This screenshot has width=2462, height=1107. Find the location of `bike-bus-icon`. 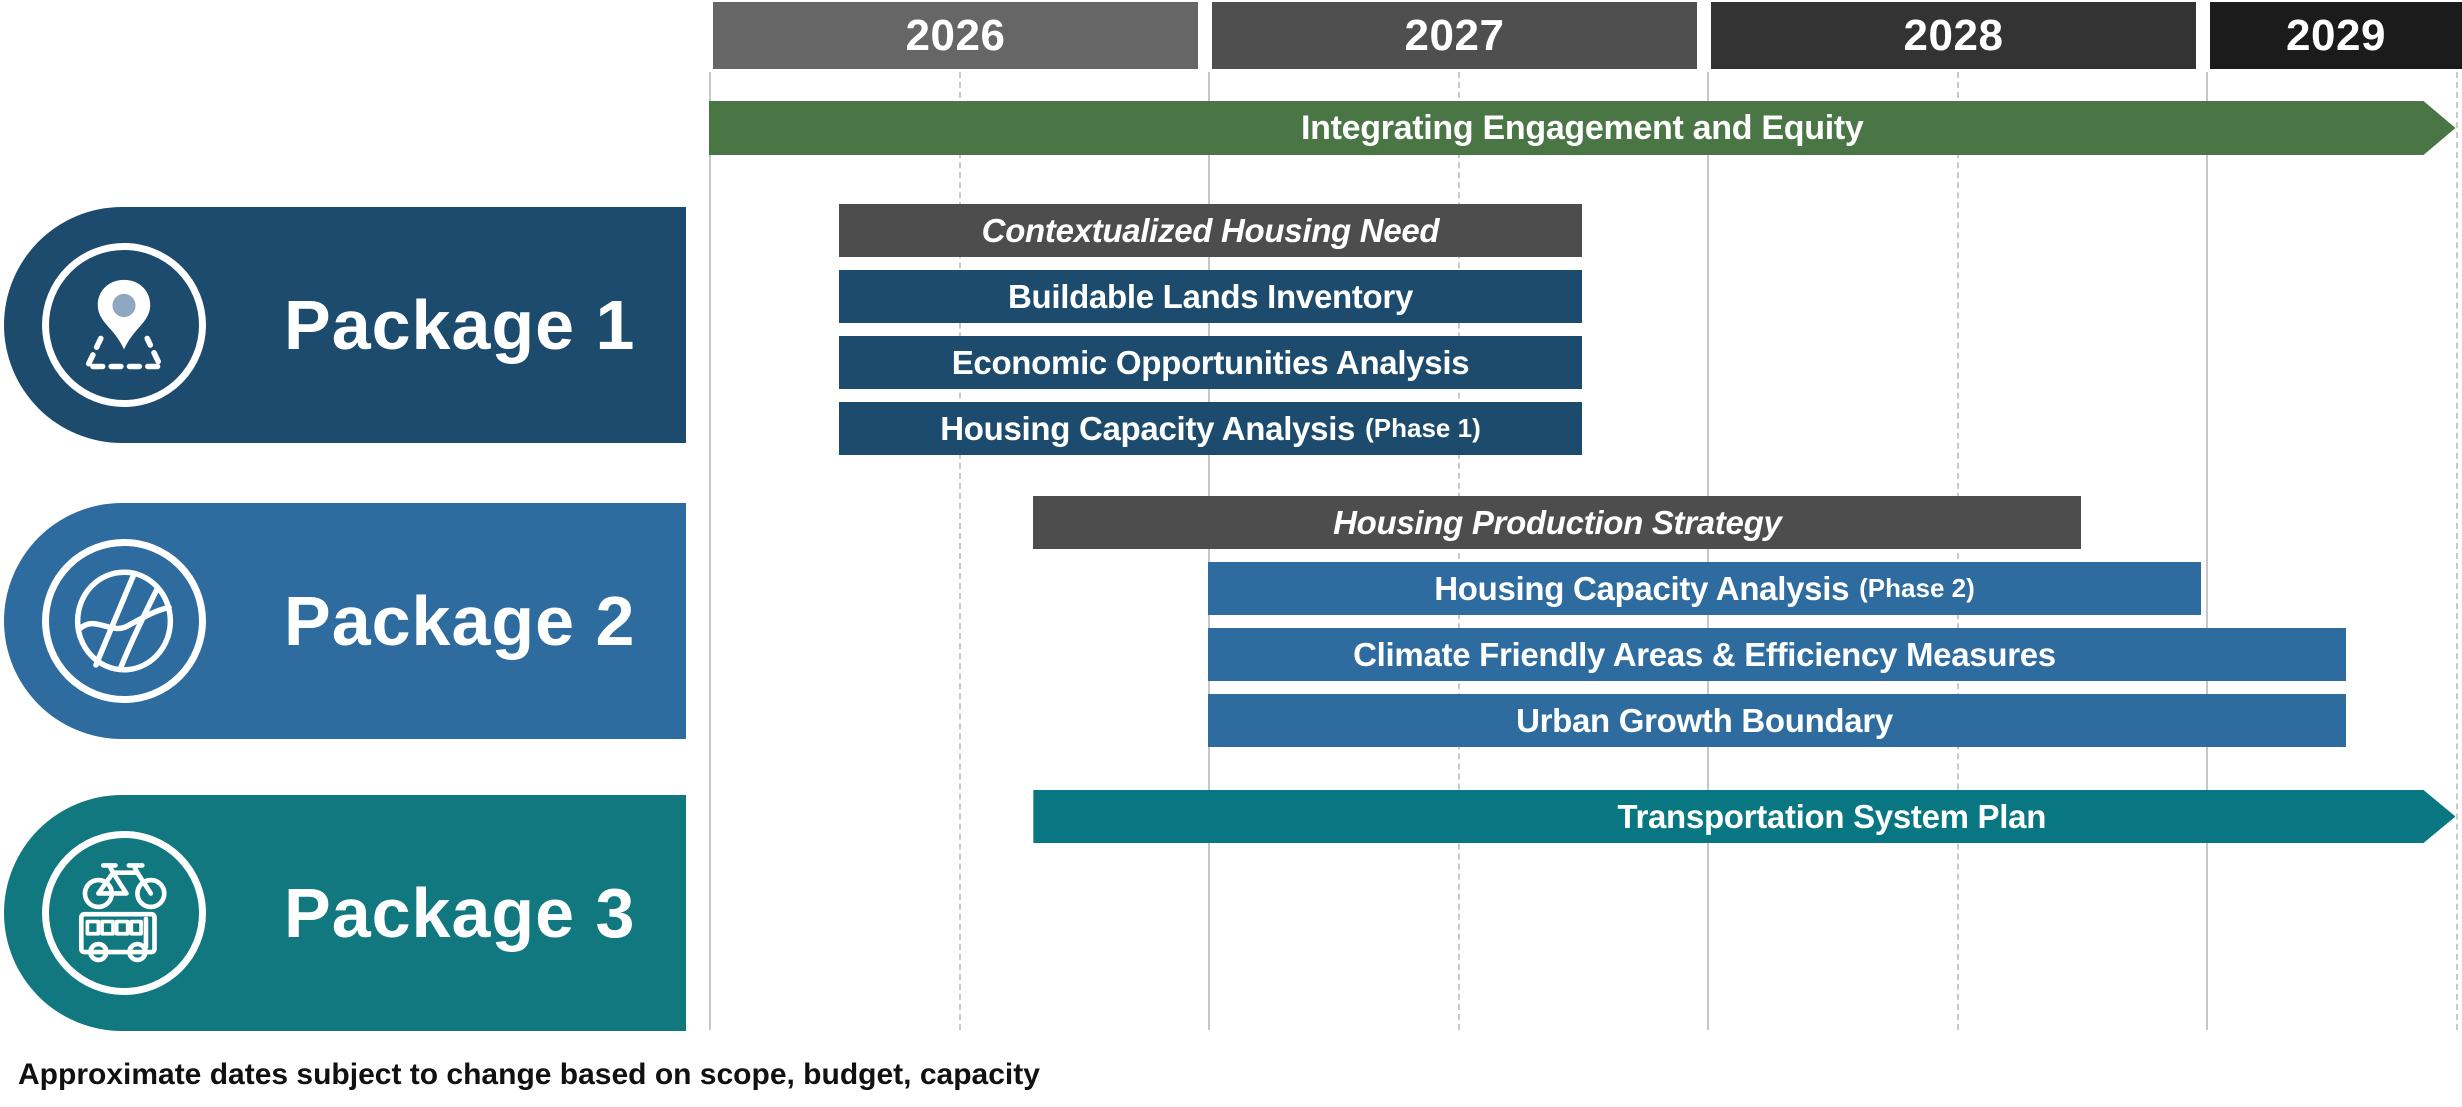

bike-bus-icon is located at coordinates (124, 913).